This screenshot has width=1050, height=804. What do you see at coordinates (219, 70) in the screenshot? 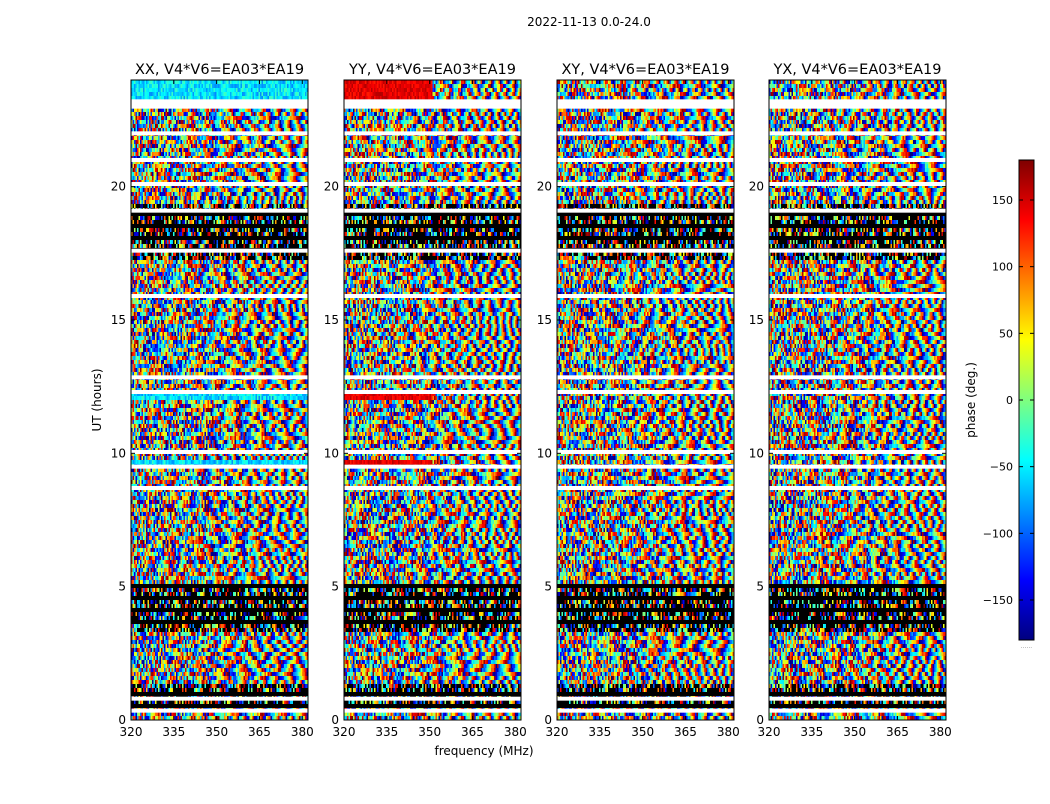
I see `panel-title: XX, V4*V6=EA03*EA19` at bounding box center [219, 70].